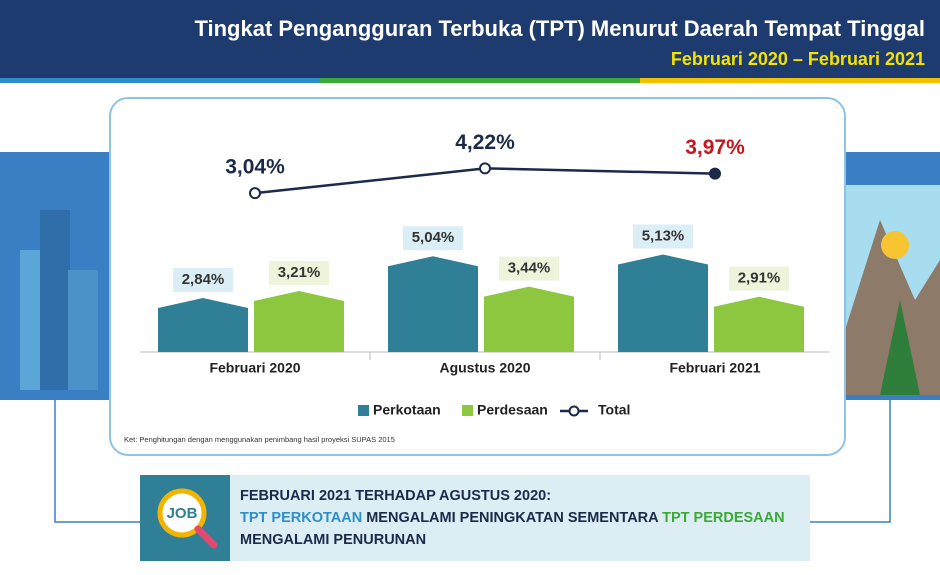 The width and height of the screenshot is (940, 575). I want to click on callout-part: MENGALAMI PENINGKATAN SEMENTARA, so click(512, 518).